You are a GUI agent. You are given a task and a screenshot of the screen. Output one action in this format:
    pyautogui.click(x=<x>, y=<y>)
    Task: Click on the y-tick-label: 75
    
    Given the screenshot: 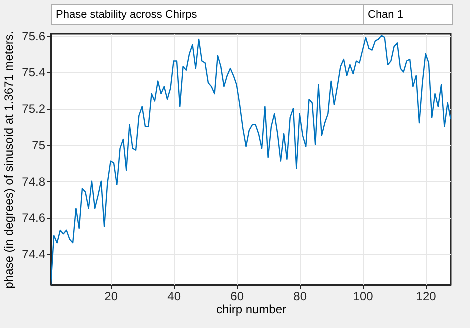 What is the action you would take?
    pyautogui.click(x=39, y=145)
    